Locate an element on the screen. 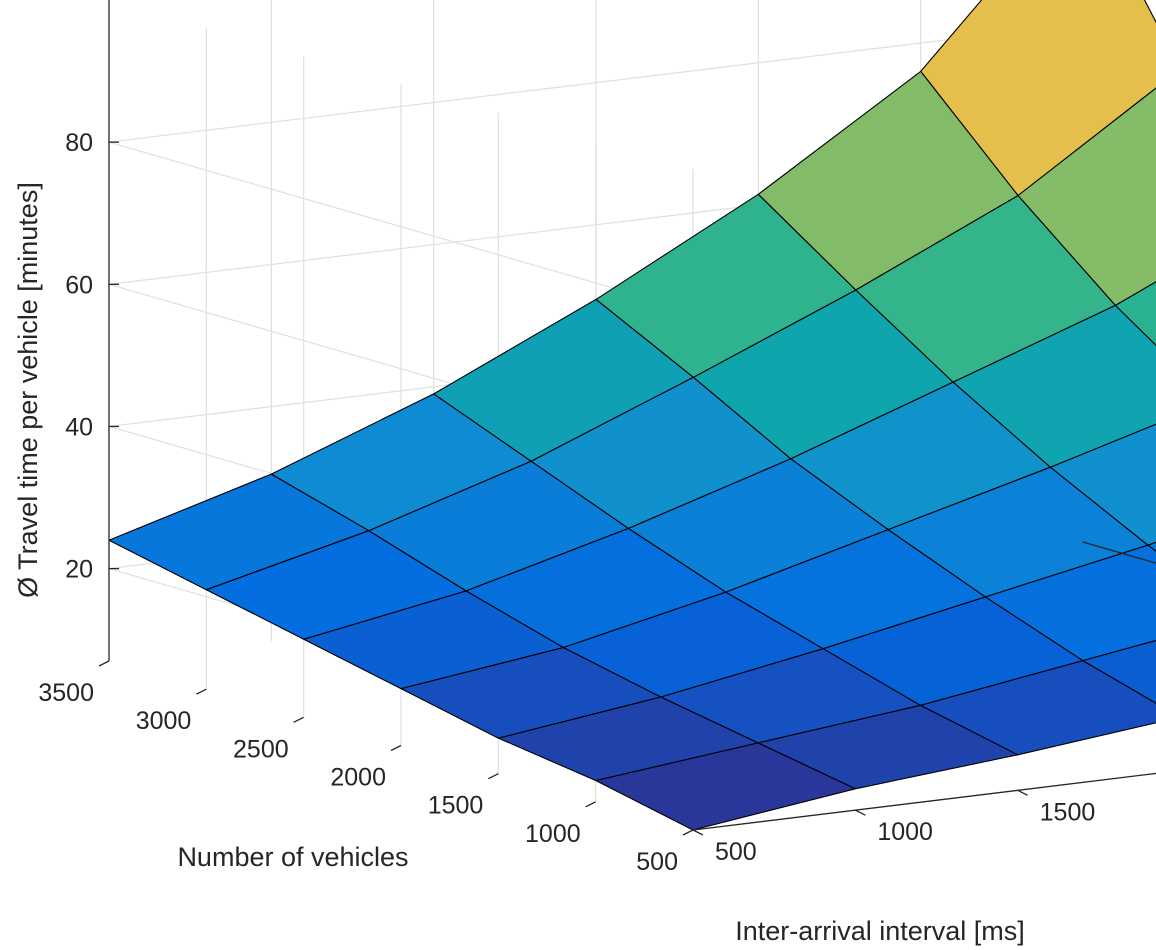 This screenshot has width=1156, height=950. z-tick-label: 80 is located at coordinates (79, 143).